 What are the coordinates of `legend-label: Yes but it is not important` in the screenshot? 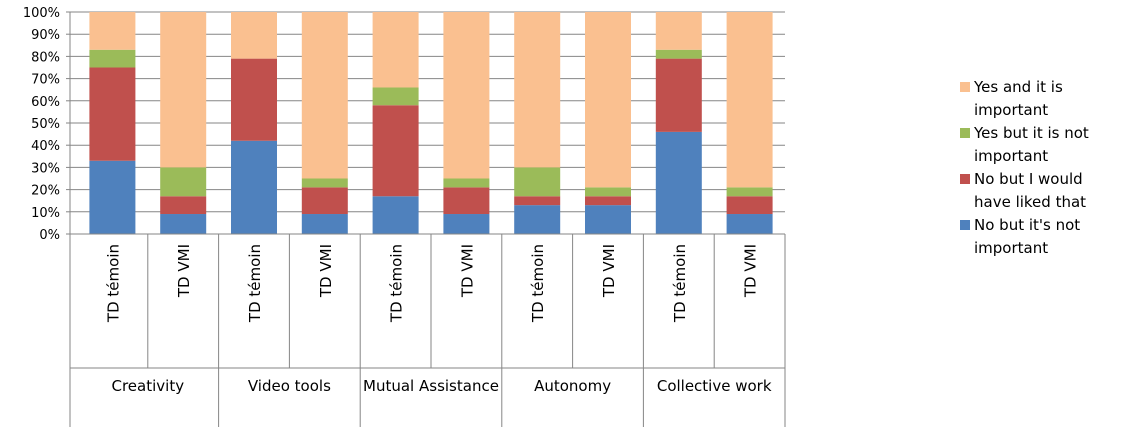 It's located at (1031, 144).